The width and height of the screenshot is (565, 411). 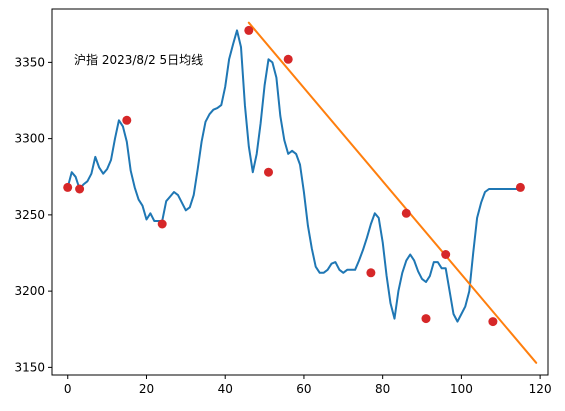 I want to click on x-tick-label: 60, so click(x=303, y=389).